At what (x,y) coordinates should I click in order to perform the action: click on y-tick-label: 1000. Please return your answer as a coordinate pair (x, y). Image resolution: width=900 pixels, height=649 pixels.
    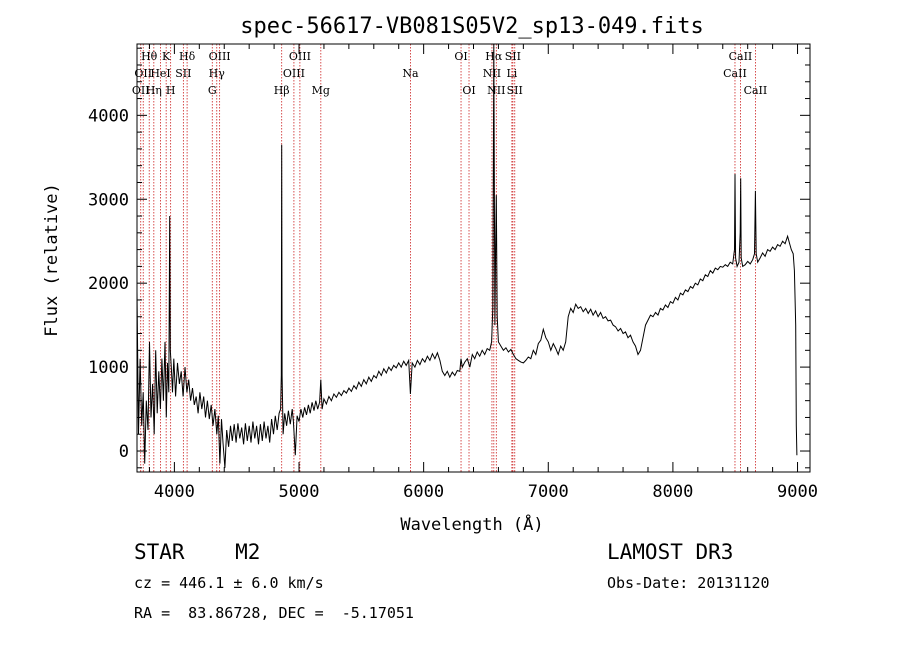
    Looking at the image, I should click on (108, 368).